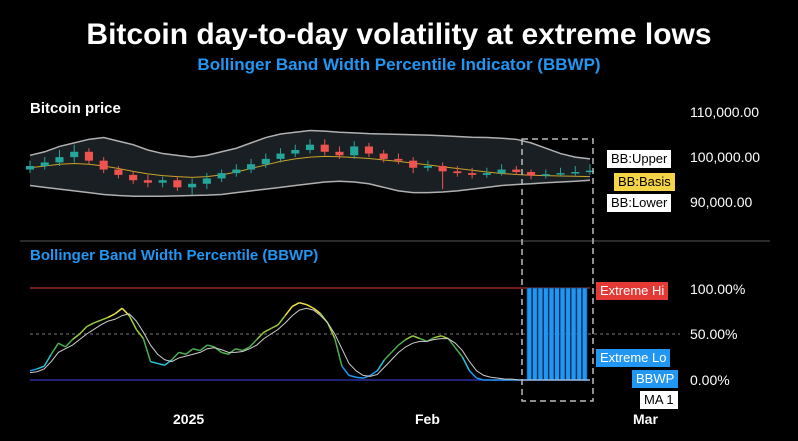  I want to click on bb-basis-line, so click(310, 166).